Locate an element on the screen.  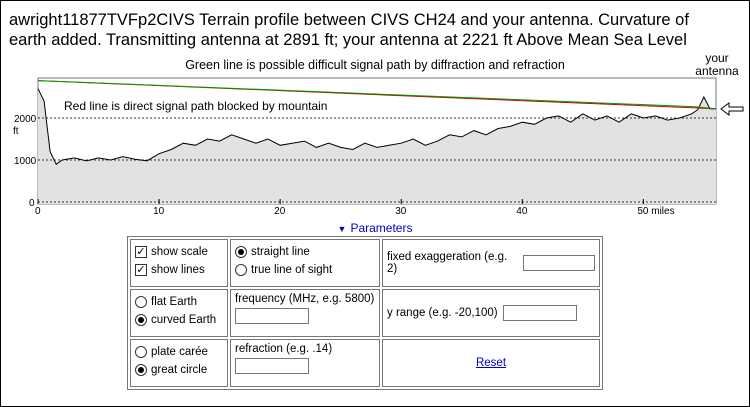
reset-link: Reset is located at coordinates (491, 363).